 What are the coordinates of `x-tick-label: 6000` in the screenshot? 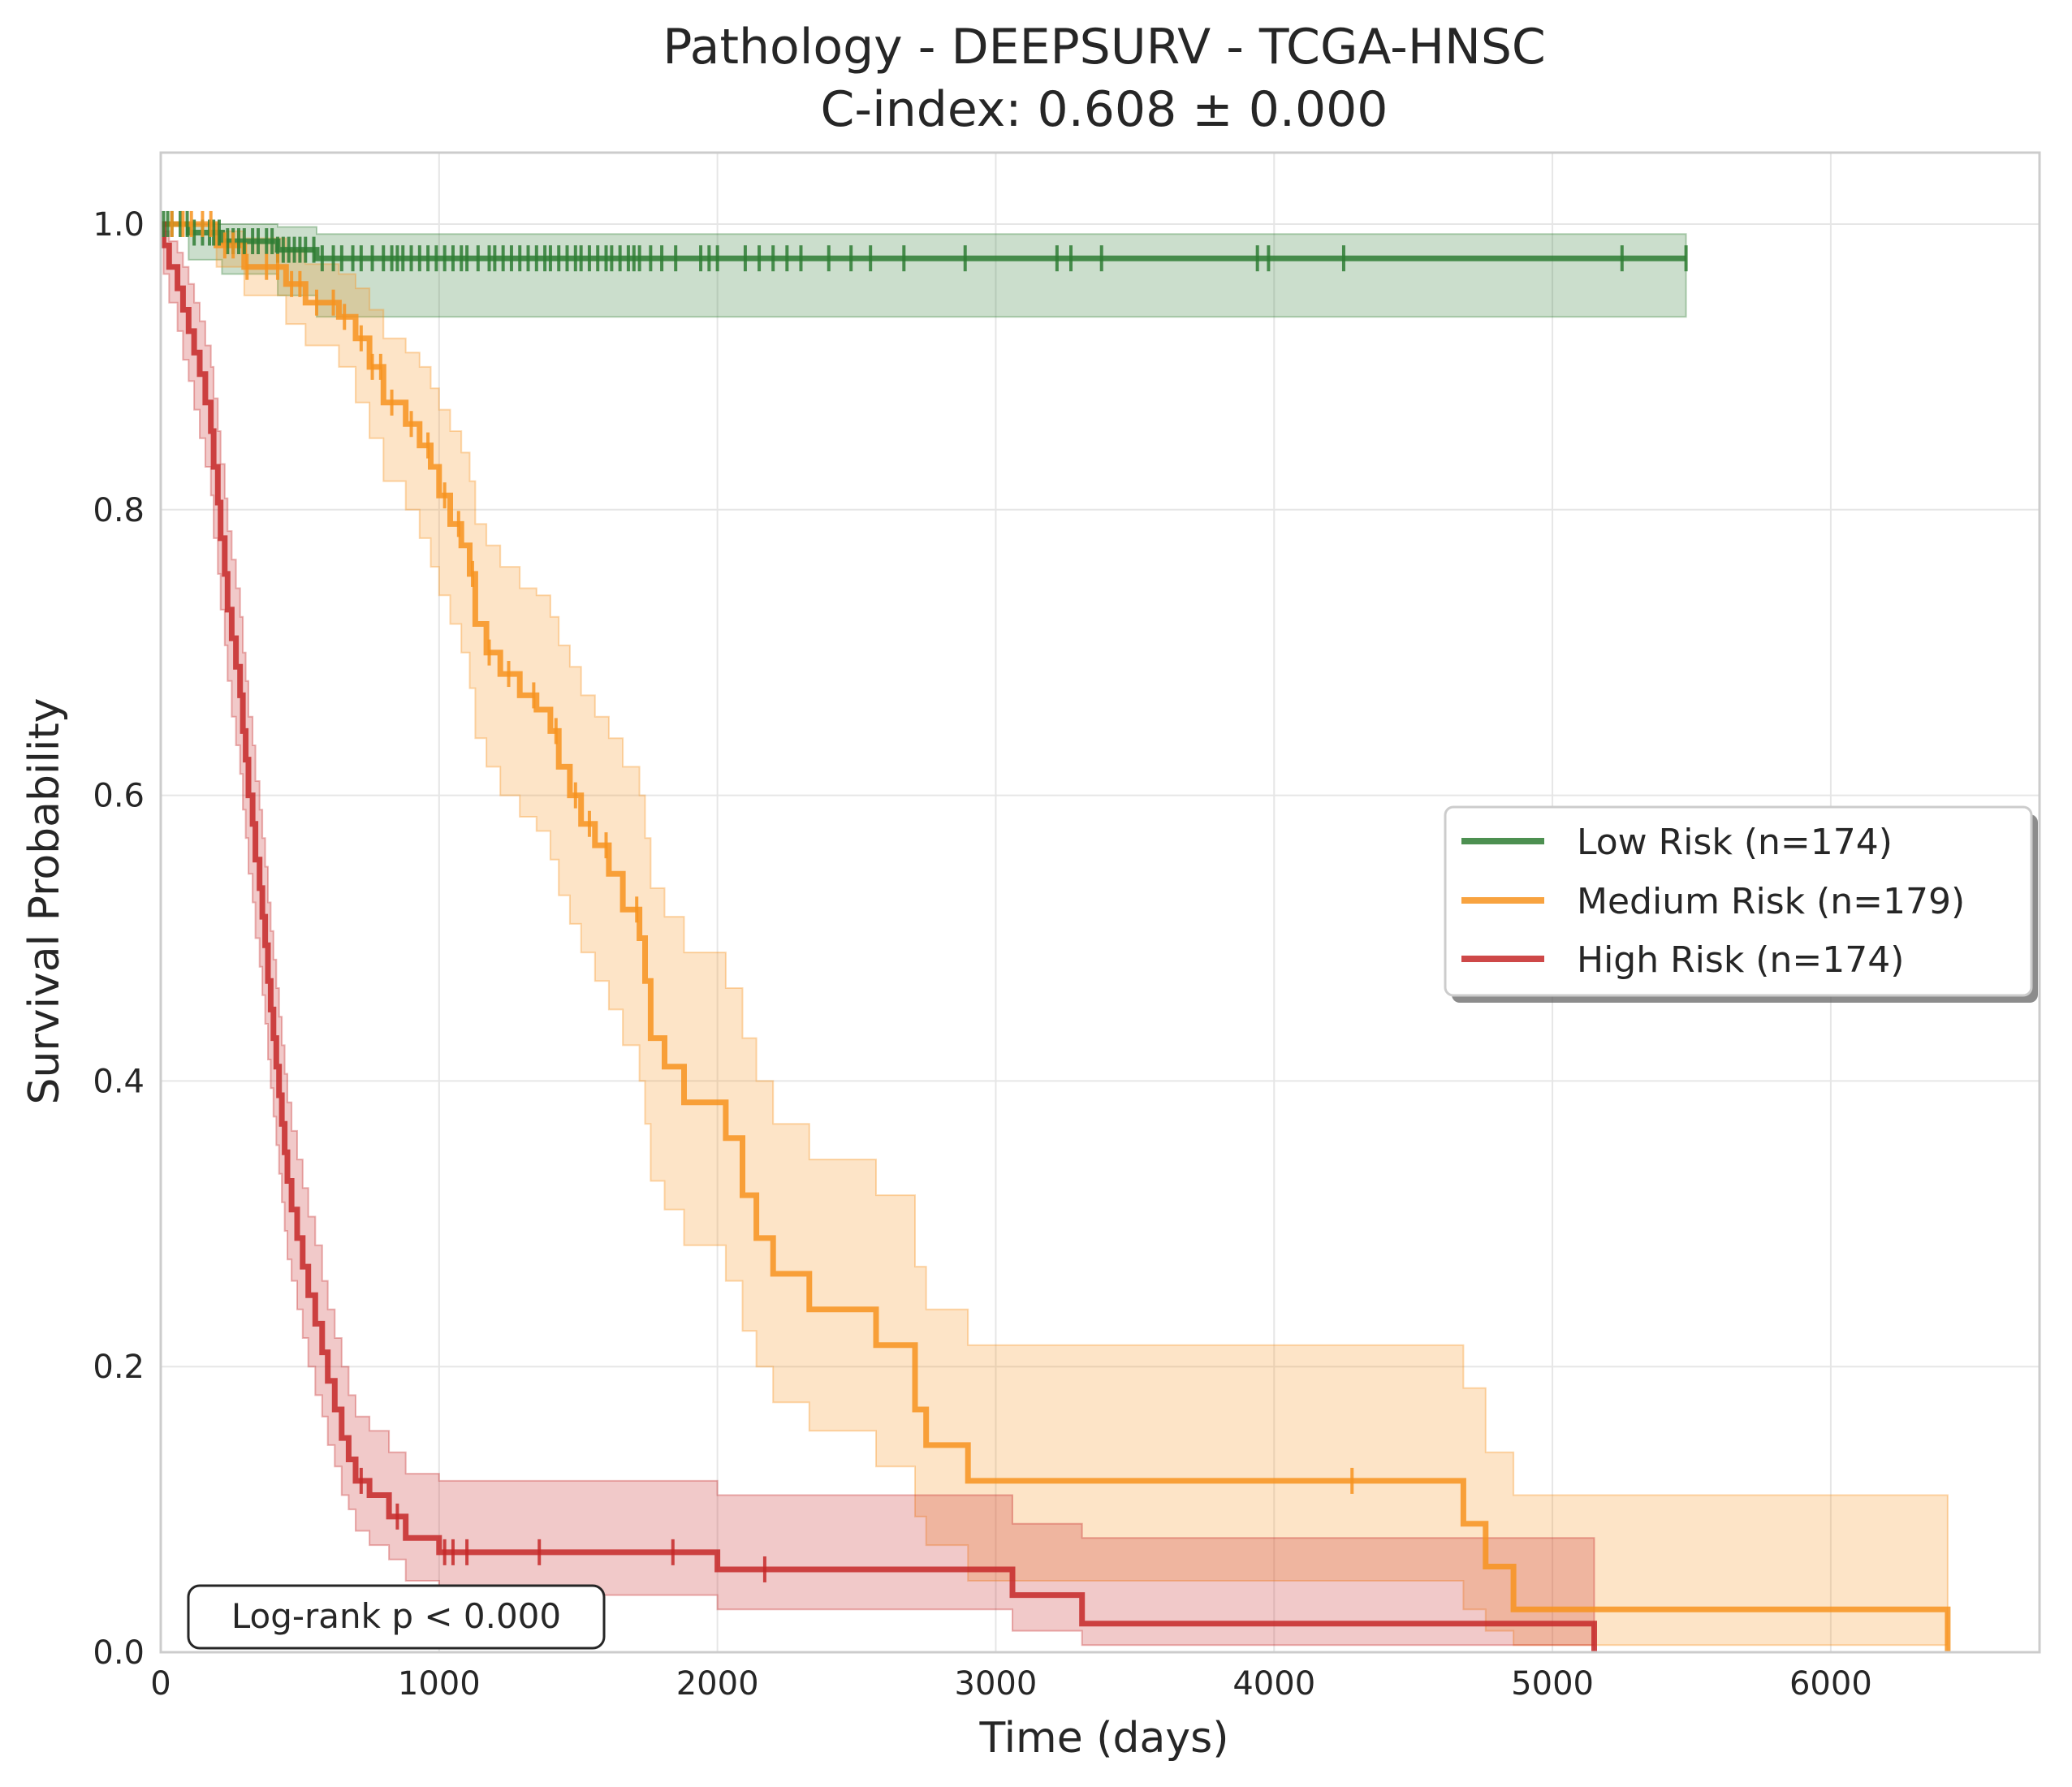 It's located at (1831, 1684).